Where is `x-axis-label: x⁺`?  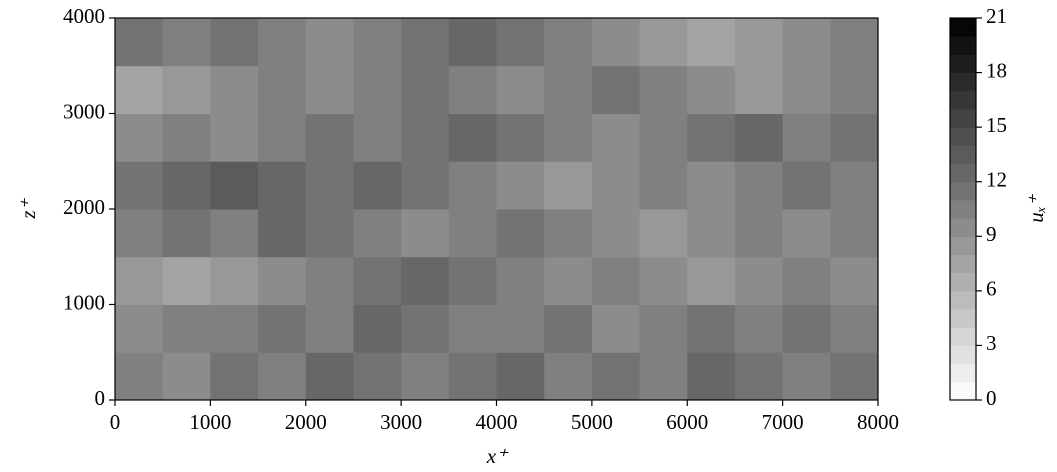 x-axis-label: x⁺ is located at coordinates (497, 456).